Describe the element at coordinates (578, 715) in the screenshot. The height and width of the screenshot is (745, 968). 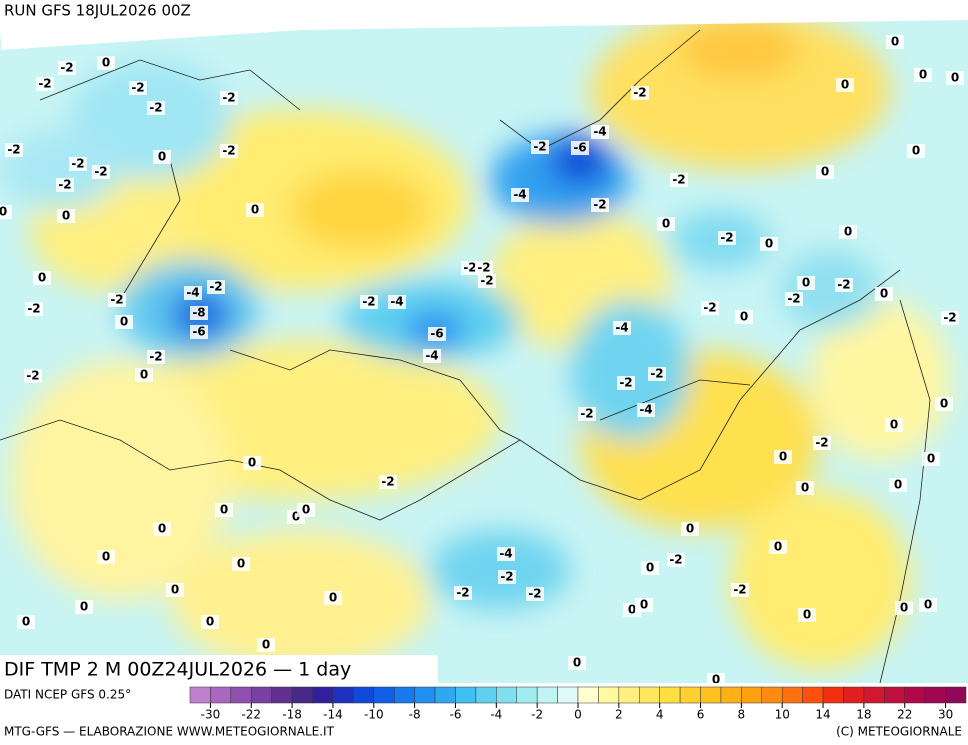
I see `colorbar-label: 0` at that location.